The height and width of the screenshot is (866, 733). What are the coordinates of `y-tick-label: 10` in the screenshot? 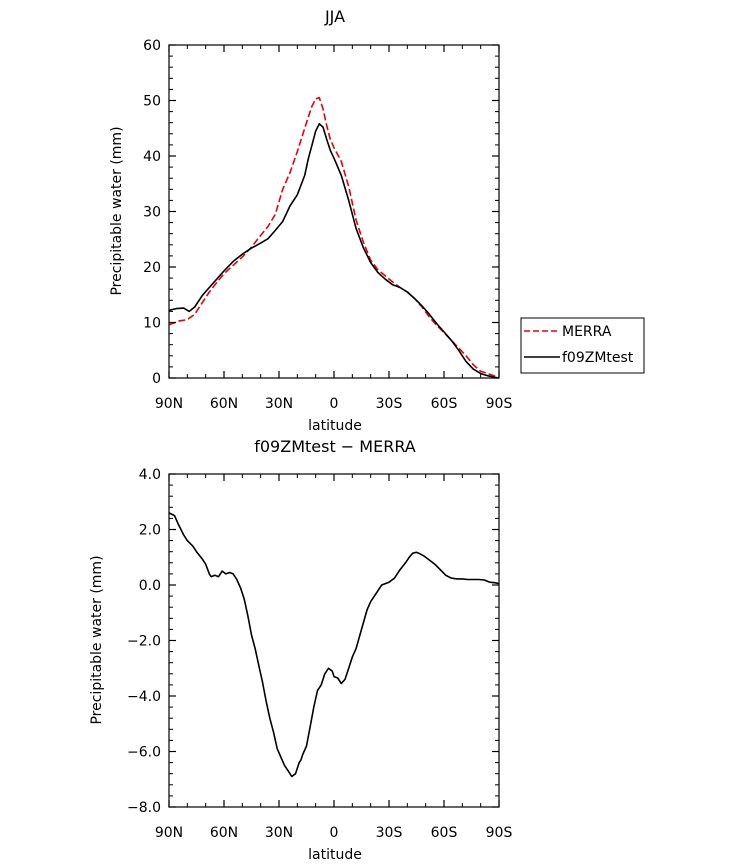 It's located at (152, 324).